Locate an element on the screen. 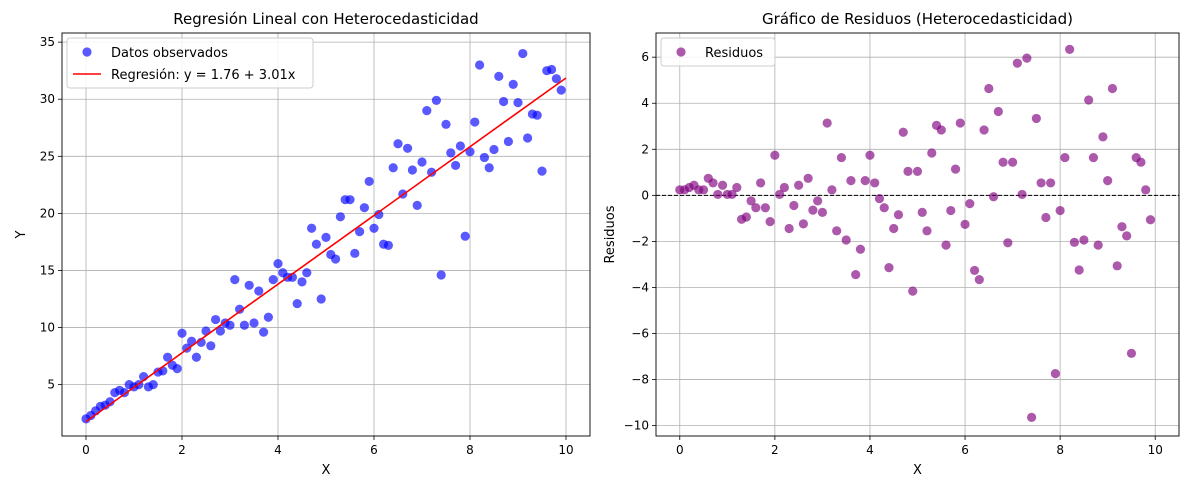  y-tick-label: −8 is located at coordinates (640, 380).